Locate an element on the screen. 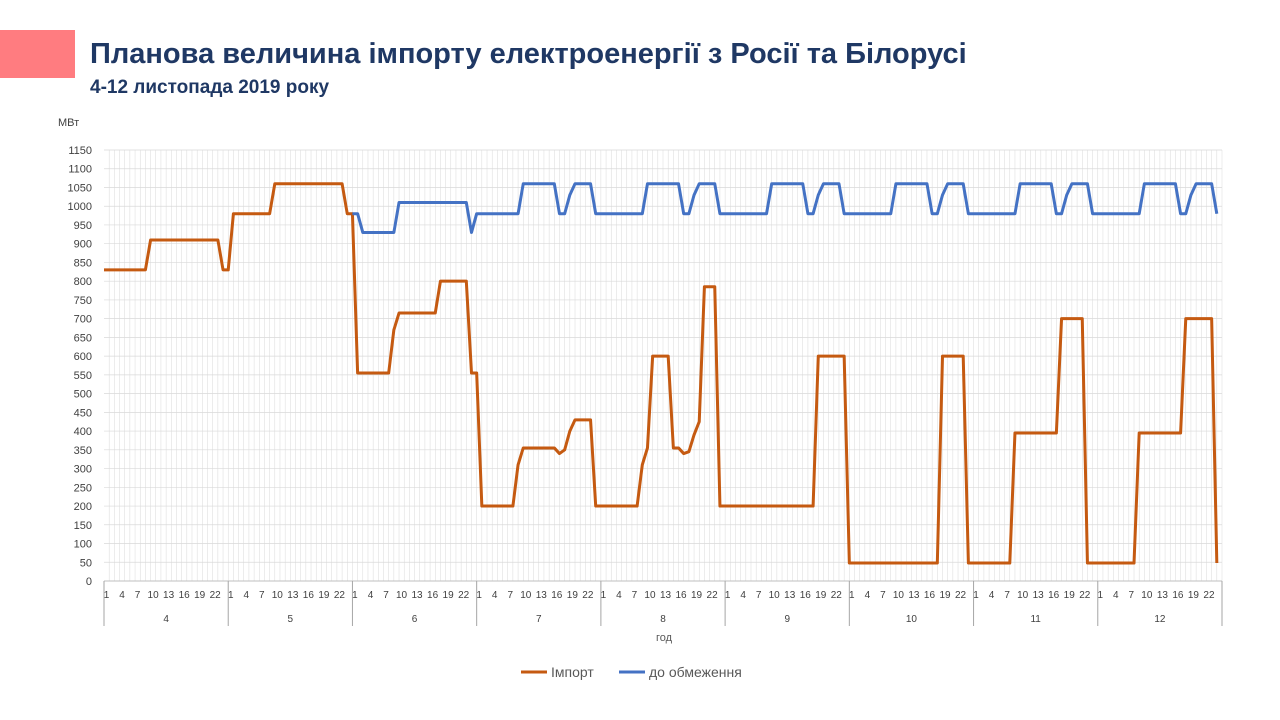 This screenshot has height=720, width=1280. y-axis-label: МВт is located at coordinates (68, 123).